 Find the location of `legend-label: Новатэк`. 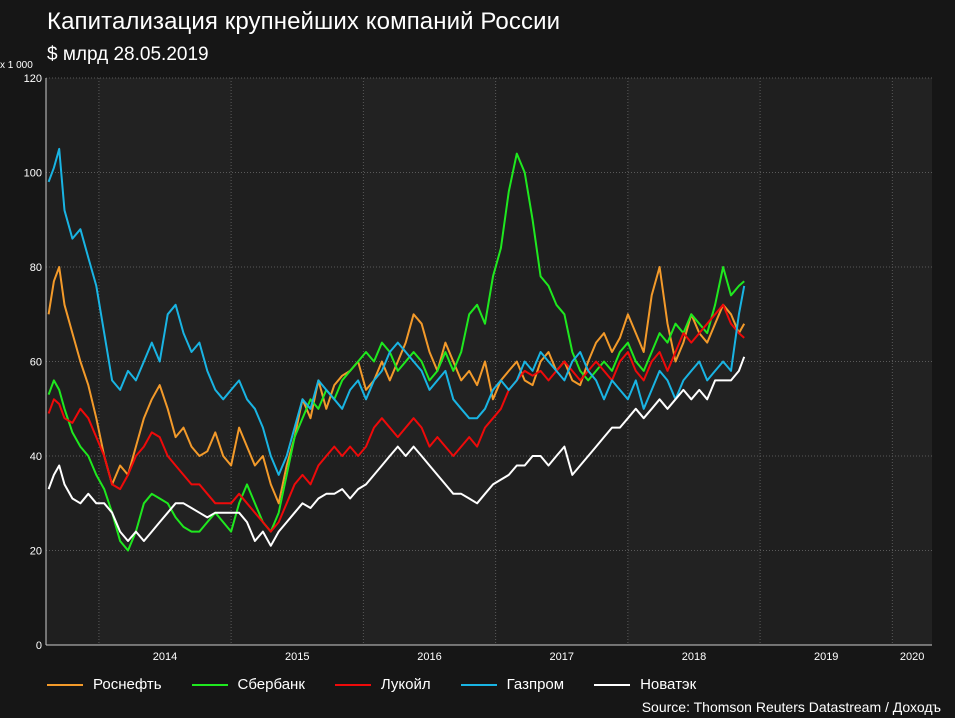

legend-label: Новатэк is located at coordinates (668, 684).